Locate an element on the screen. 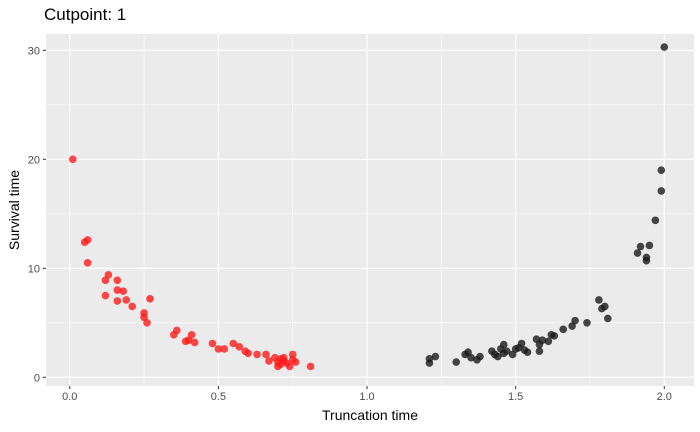 The width and height of the screenshot is (700, 432). x-tick-label: 0.0 is located at coordinates (69, 397).